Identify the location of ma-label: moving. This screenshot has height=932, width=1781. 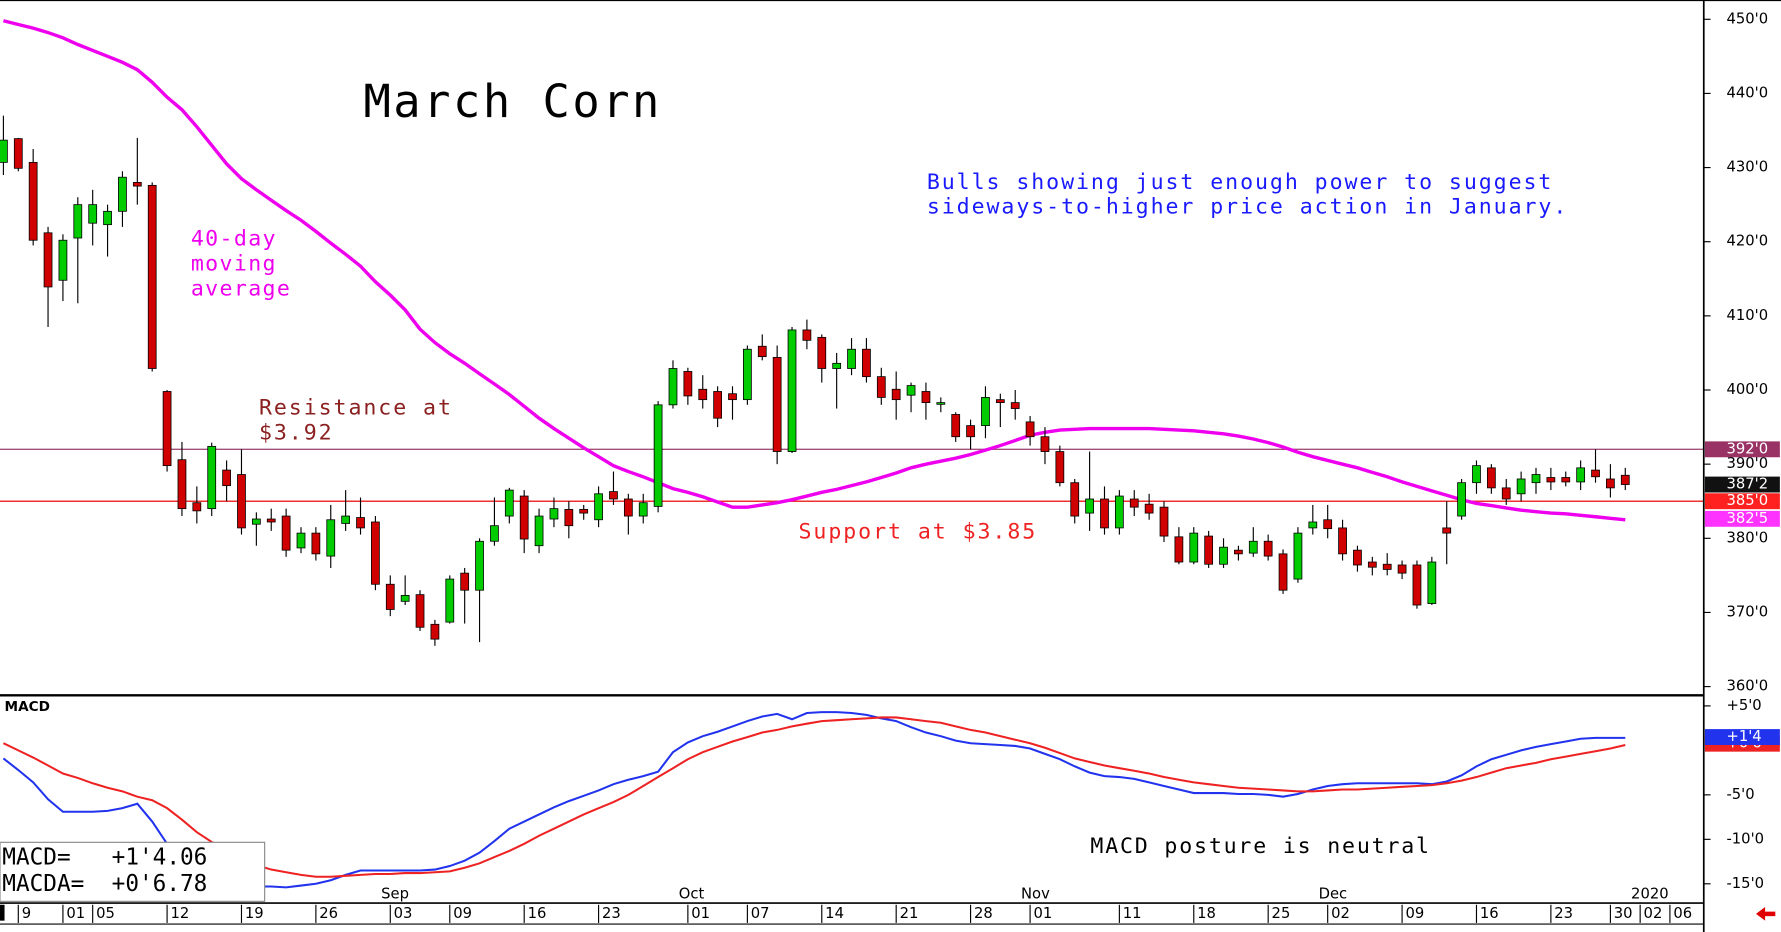
(234, 264).